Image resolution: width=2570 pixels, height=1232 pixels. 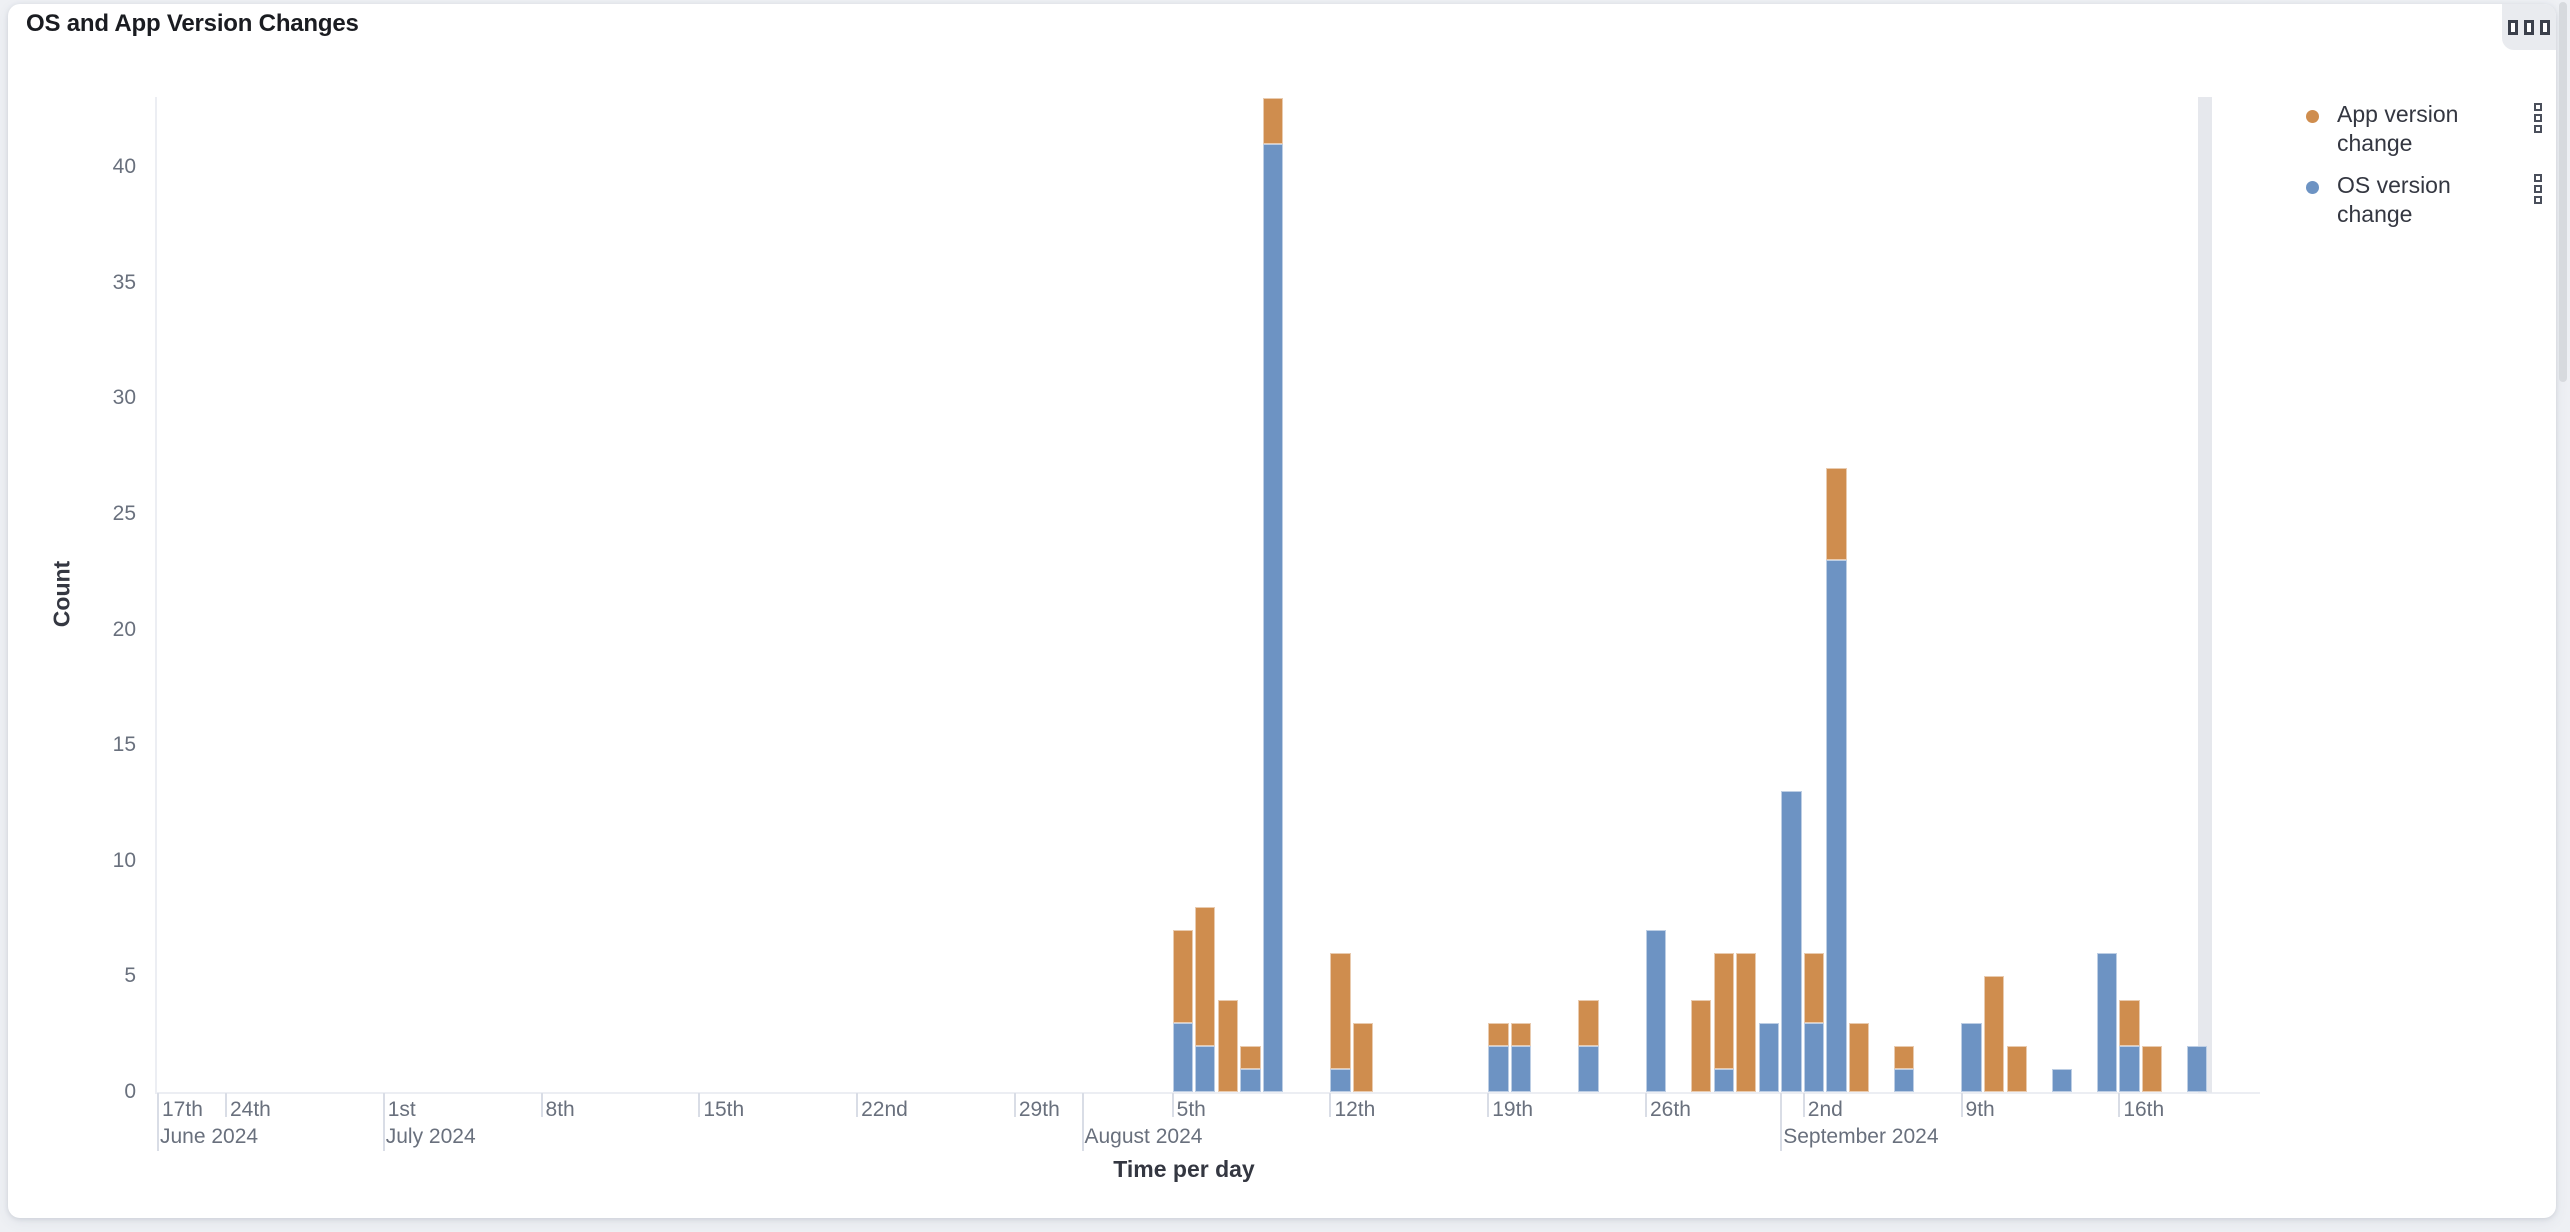 What do you see at coordinates (182, 1109) in the screenshot?
I see `x-axis-tick-label: 17th` at bounding box center [182, 1109].